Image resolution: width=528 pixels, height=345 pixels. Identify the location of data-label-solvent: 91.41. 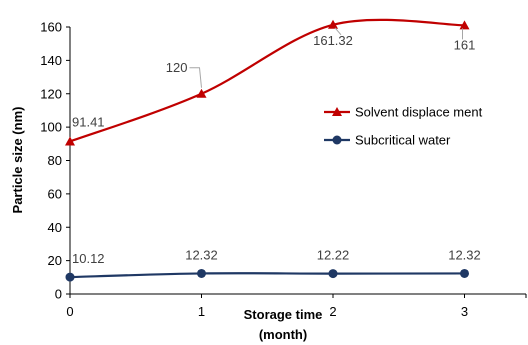
(88, 121).